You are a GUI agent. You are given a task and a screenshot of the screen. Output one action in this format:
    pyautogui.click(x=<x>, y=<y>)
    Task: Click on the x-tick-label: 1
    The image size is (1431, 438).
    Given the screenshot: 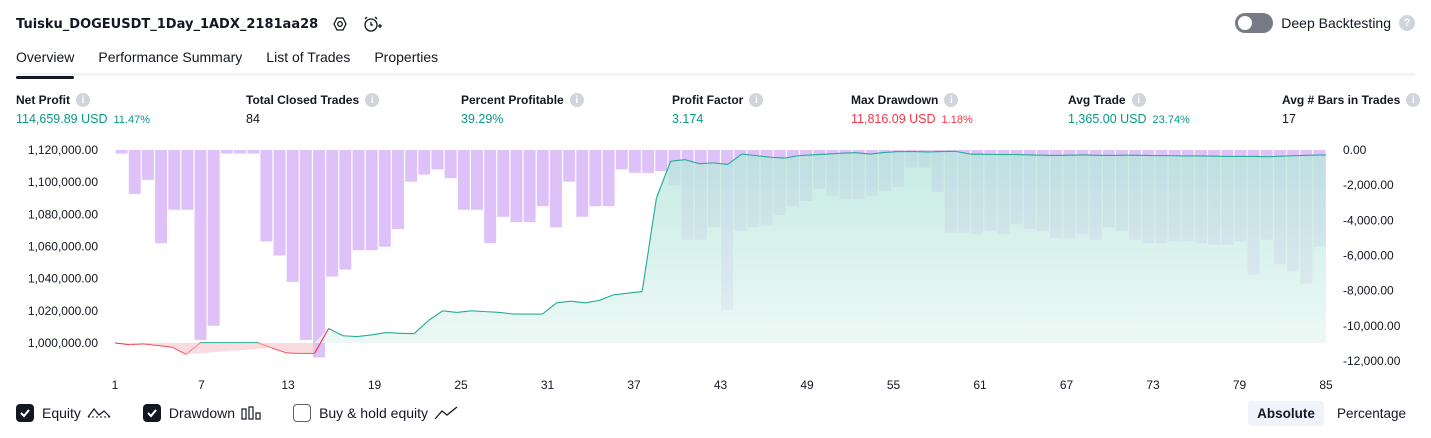 What is the action you would take?
    pyautogui.click(x=115, y=385)
    